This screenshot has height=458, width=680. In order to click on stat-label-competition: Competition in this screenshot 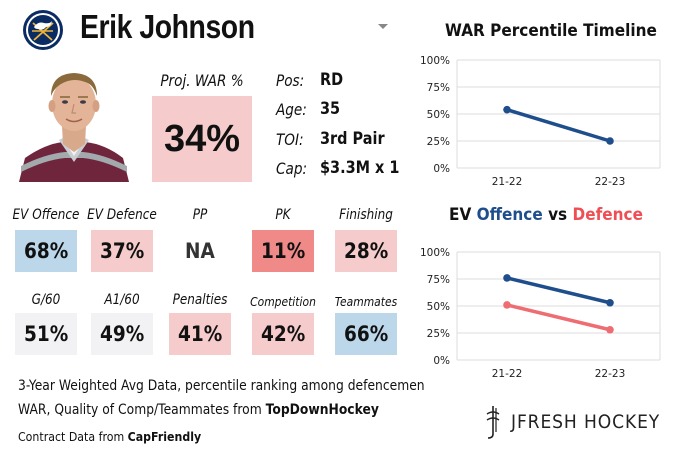, I will do `click(283, 301)`.